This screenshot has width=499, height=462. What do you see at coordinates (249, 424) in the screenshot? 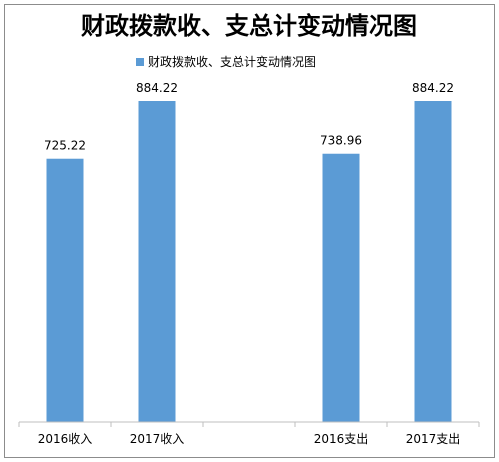
I see `x-ticks` at bounding box center [249, 424].